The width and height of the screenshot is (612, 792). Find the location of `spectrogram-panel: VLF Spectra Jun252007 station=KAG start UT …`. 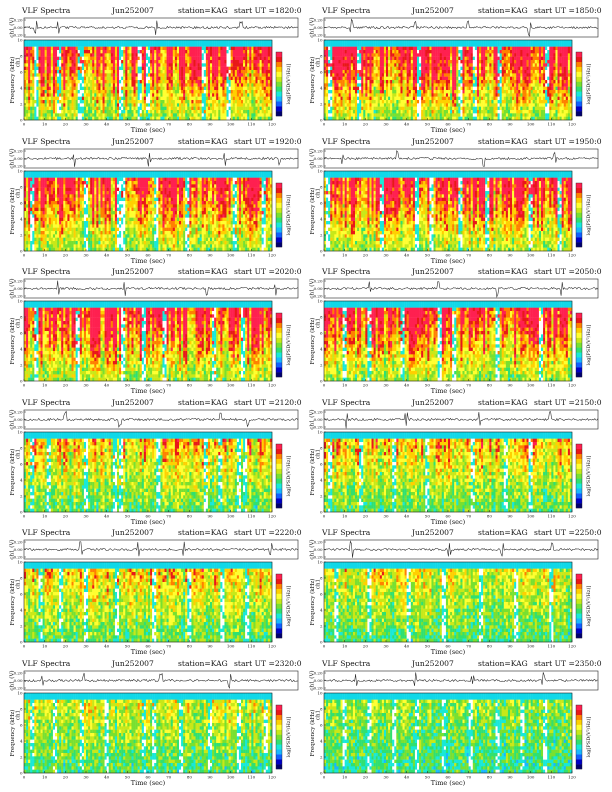

spectrogram-panel: VLF Spectra Jun252007 station=KAG start UT … is located at coordinates (455, 70).